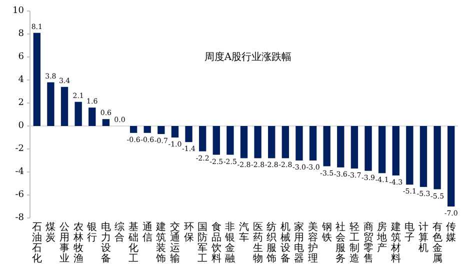  I want to click on x-tick-label: 交通运输, so click(175, 242).